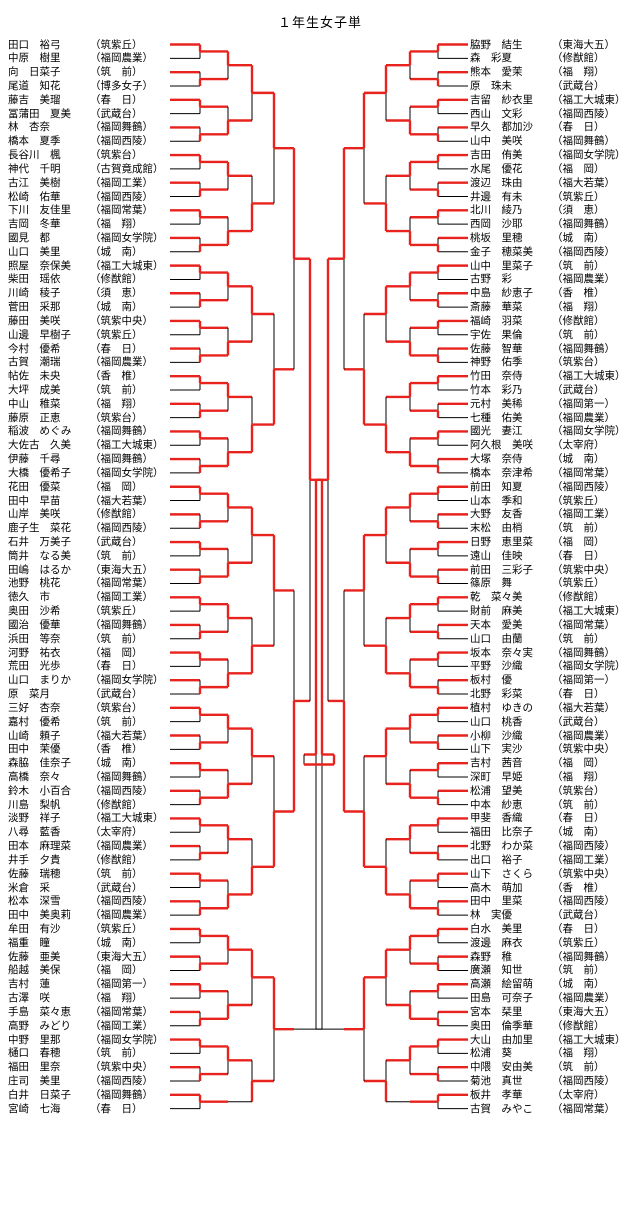 The width and height of the screenshot is (640, 1209). I want to click on player-entry: 橋本 奈津希 （福岡常葉）, so click(555, 473).